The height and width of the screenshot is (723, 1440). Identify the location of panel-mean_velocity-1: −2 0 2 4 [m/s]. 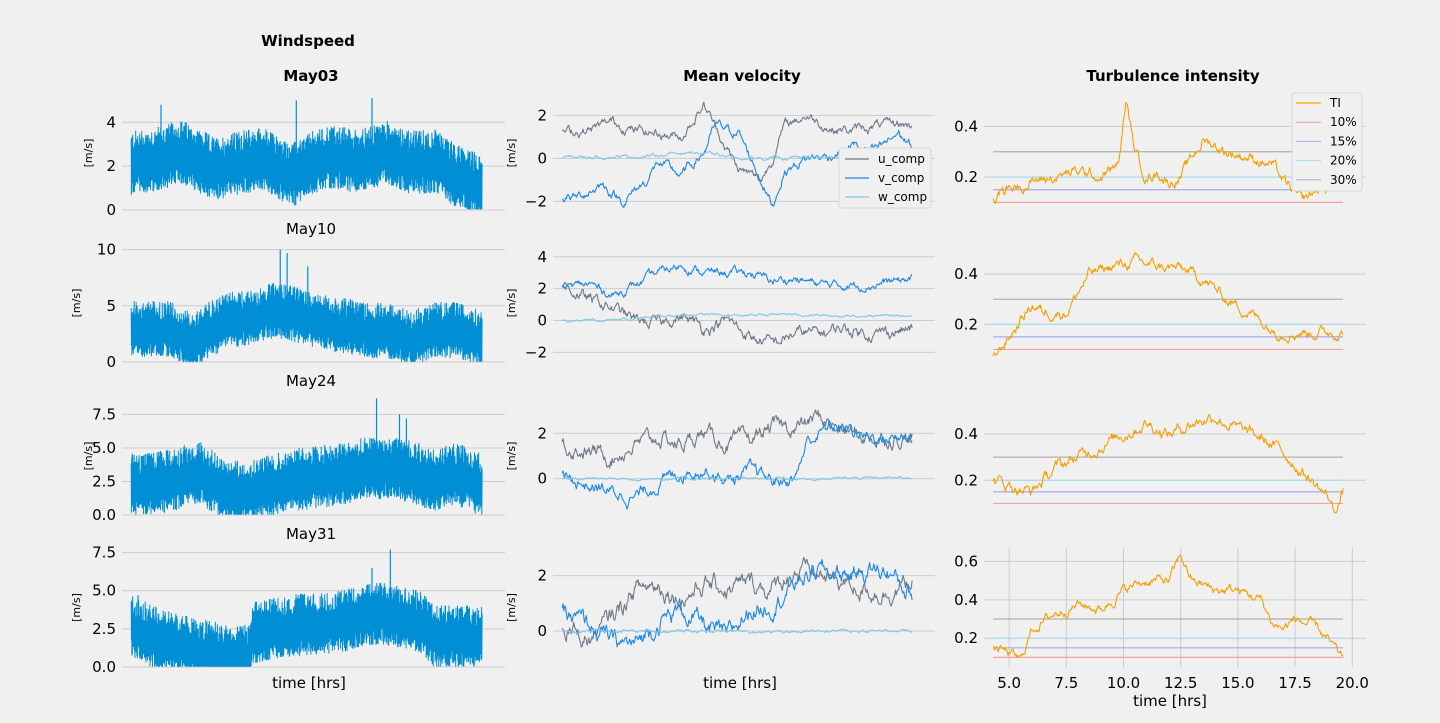
(720, 304).